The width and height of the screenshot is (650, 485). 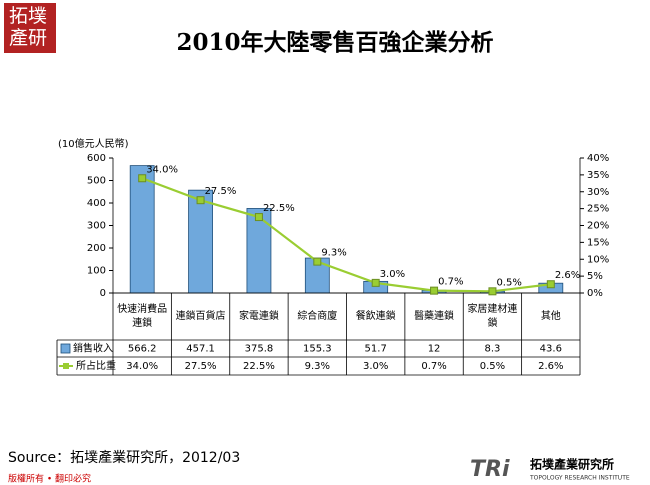 I want to click on legend-label: 所占比重, so click(x=96, y=365).